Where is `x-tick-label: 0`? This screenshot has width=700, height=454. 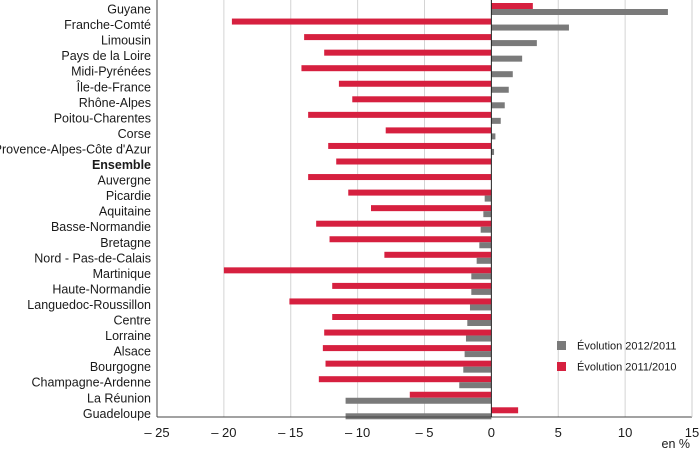
x-tick-label: 0 is located at coordinates (491, 432).